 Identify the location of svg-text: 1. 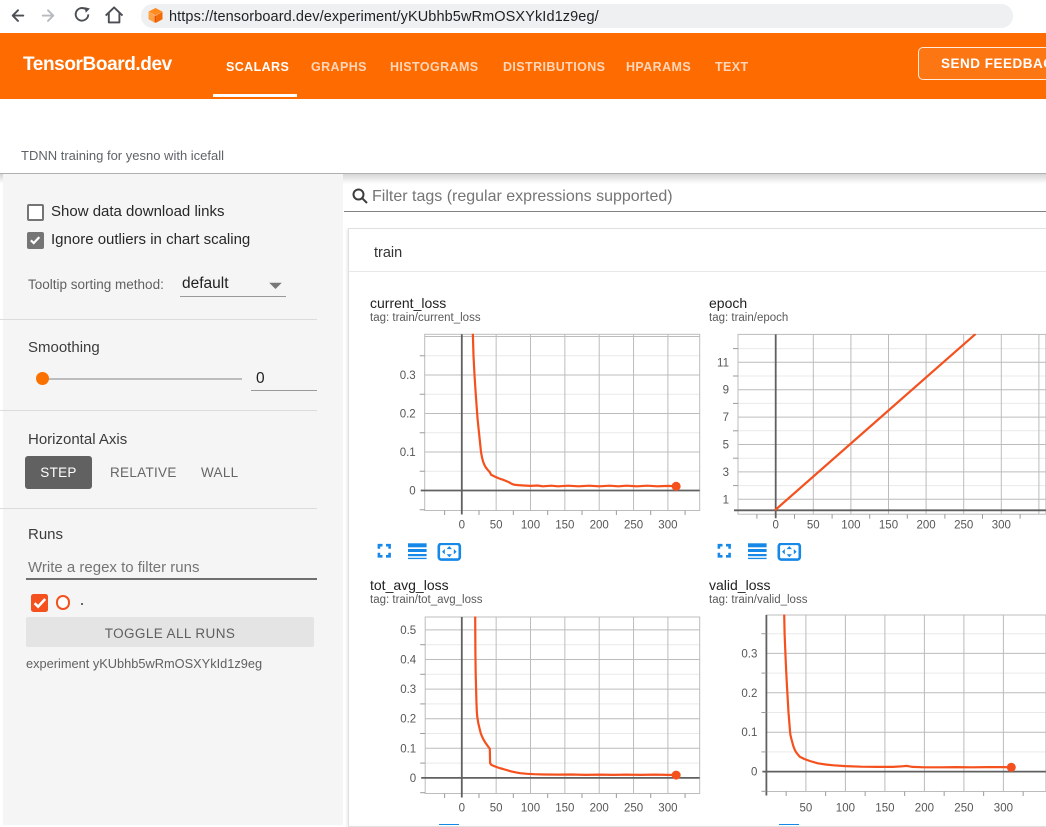
(726, 500).